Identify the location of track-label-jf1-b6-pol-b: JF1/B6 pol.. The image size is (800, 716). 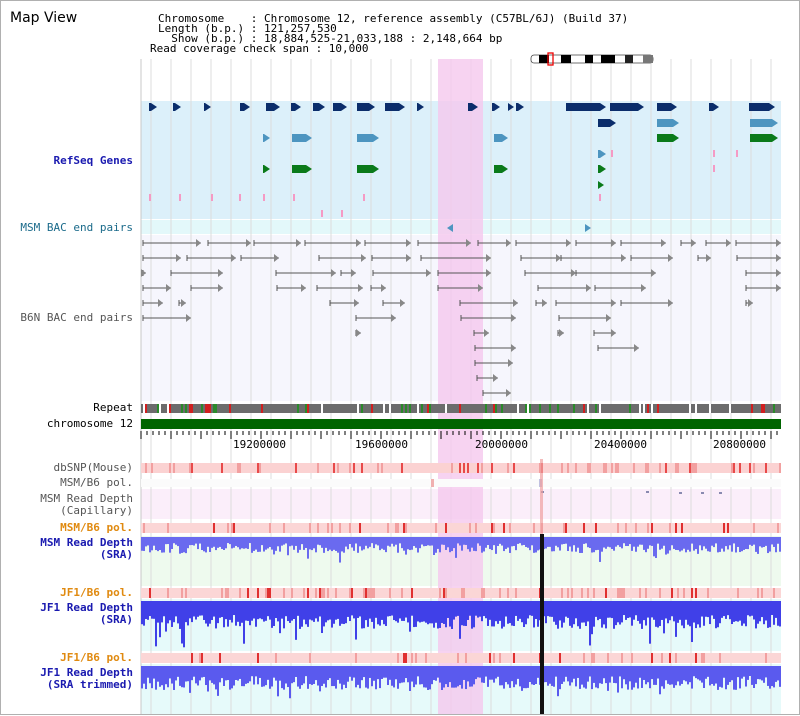
(96, 657).